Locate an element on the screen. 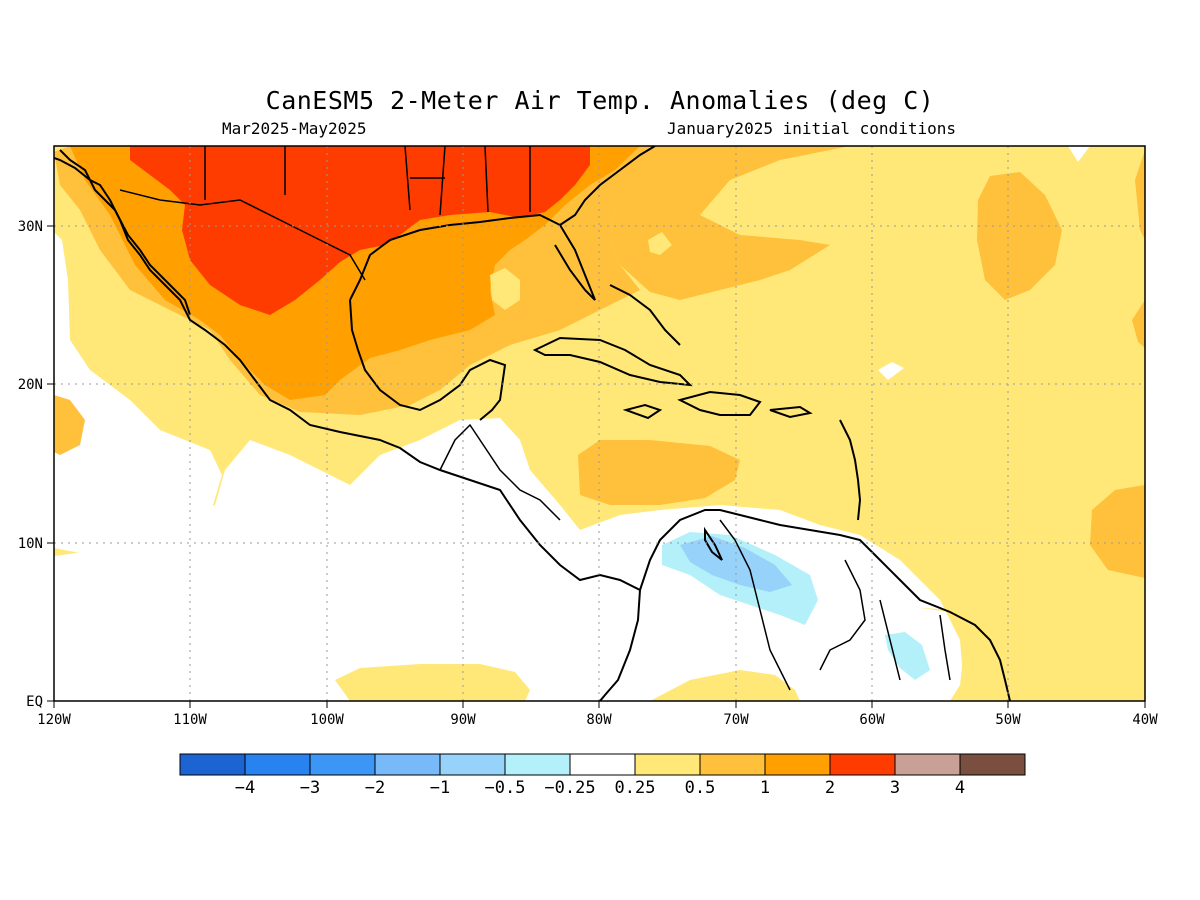 The image size is (1200, 900). lon-label: 70W is located at coordinates (736, 720).